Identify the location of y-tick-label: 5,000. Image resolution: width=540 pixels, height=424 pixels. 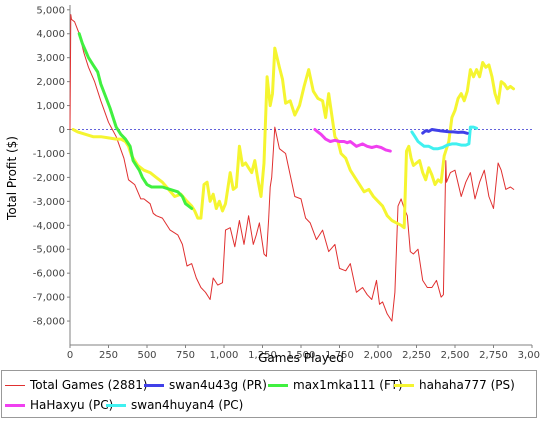
(50, 10).